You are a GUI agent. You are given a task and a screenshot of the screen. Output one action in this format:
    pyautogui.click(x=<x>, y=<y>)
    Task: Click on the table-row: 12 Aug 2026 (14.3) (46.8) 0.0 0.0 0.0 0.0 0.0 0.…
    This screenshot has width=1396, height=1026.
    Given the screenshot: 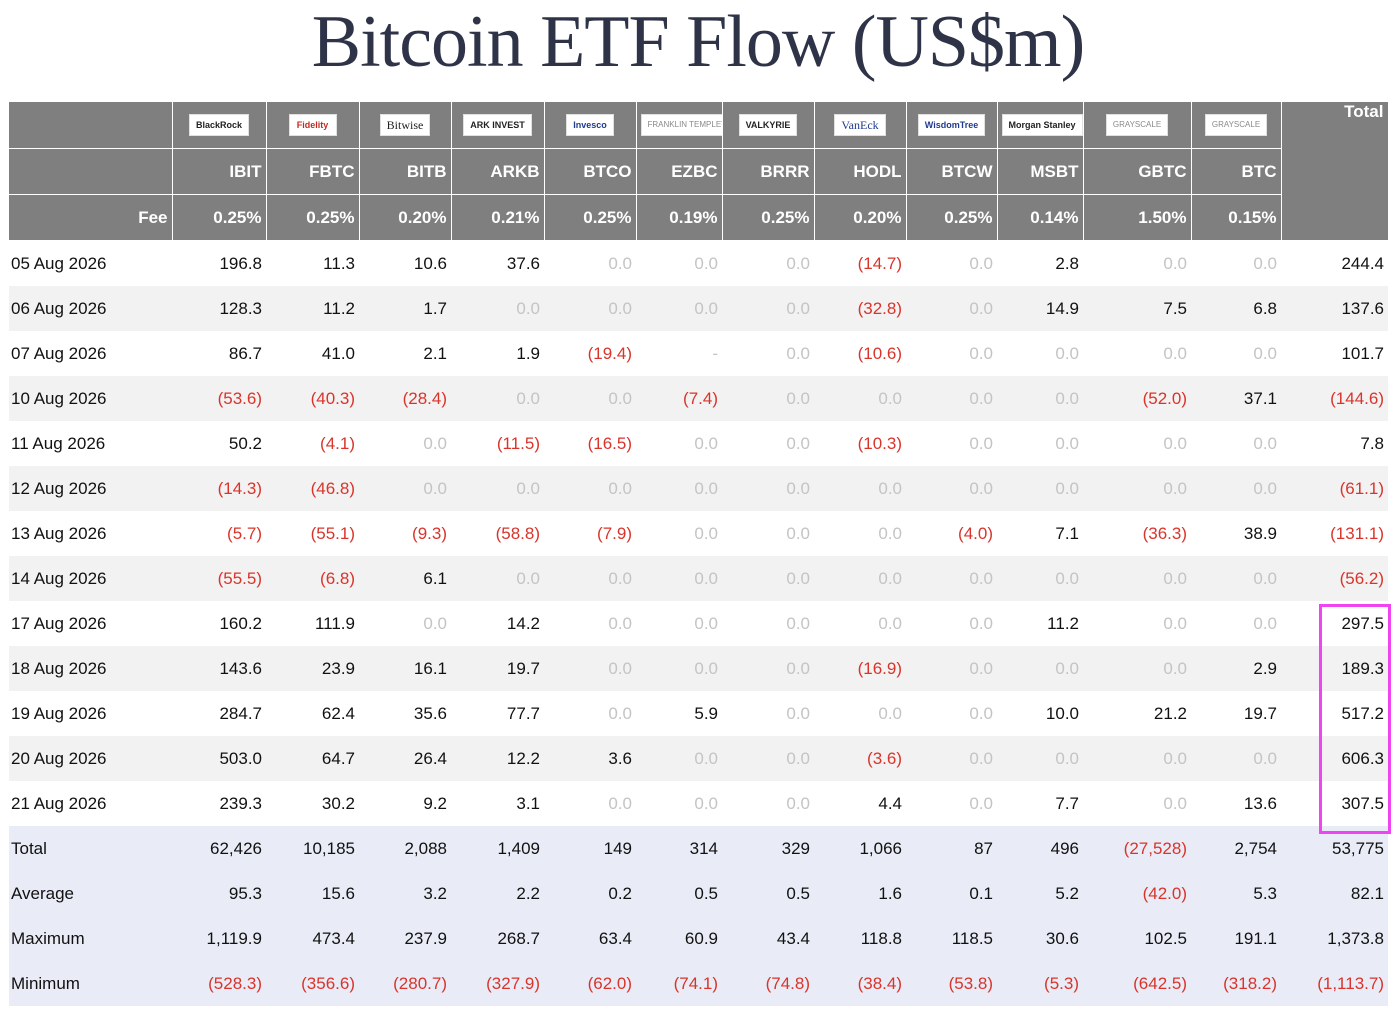 What is the action you would take?
    pyautogui.click(x=698, y=488)
    